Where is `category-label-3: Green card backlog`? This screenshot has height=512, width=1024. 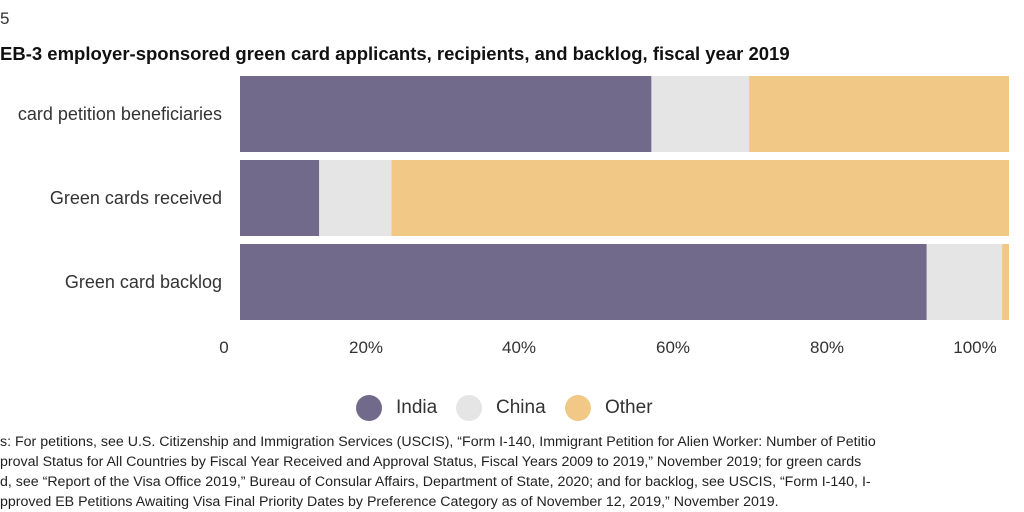
category-label-3: Green card backlog is located at coordinates (143, 282).